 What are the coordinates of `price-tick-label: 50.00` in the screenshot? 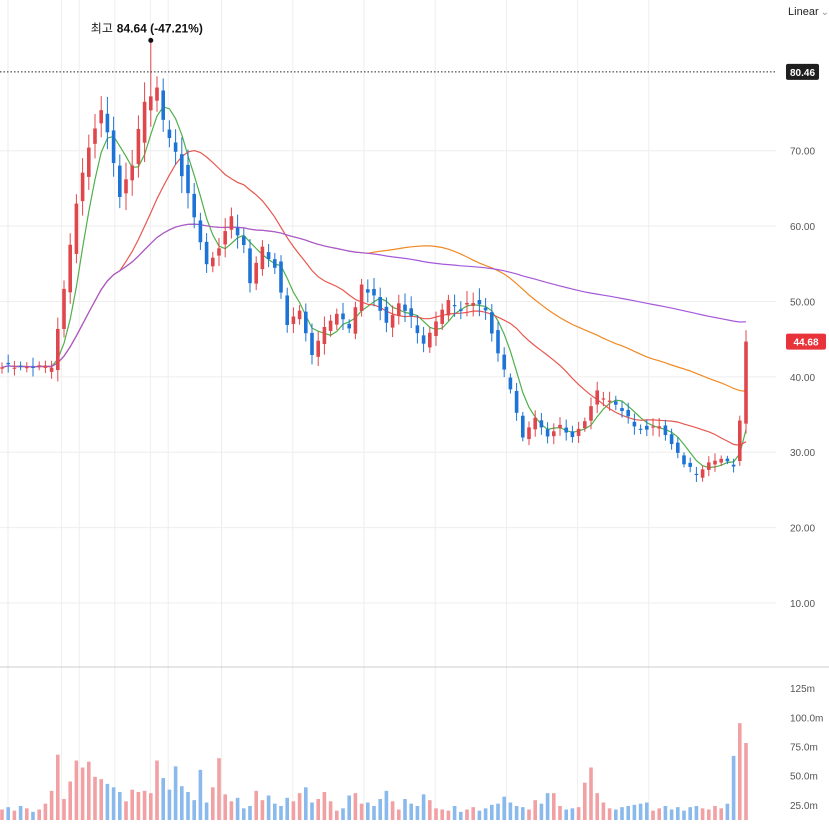 It's located at (802, 302).